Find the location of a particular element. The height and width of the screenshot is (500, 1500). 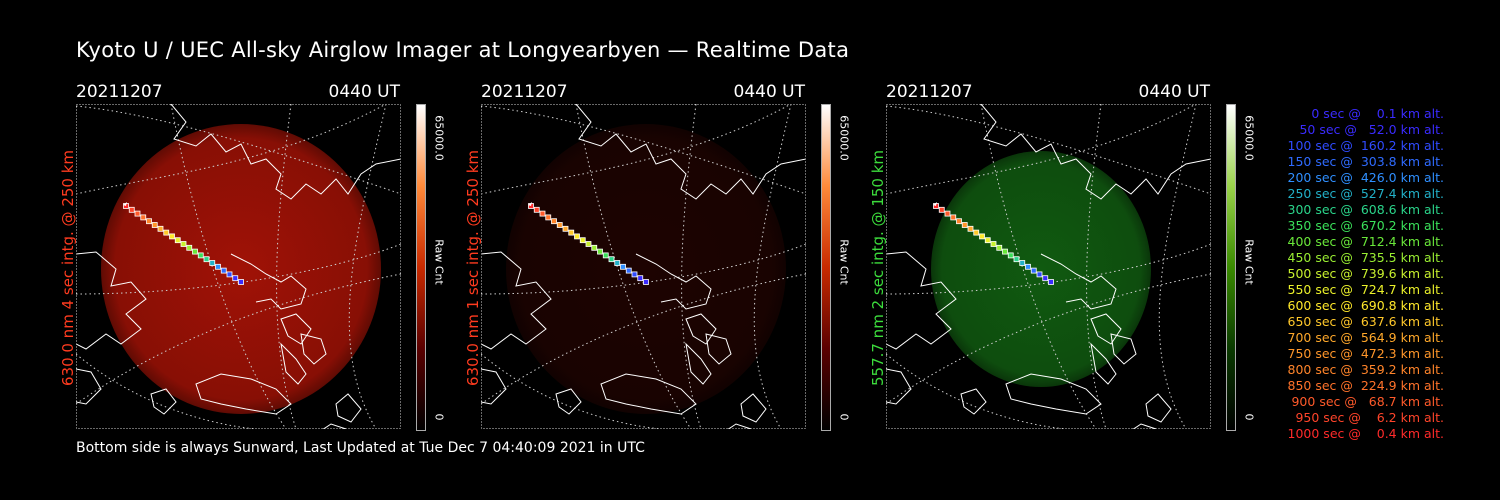

map-frame is located at coordinates (238, 266).